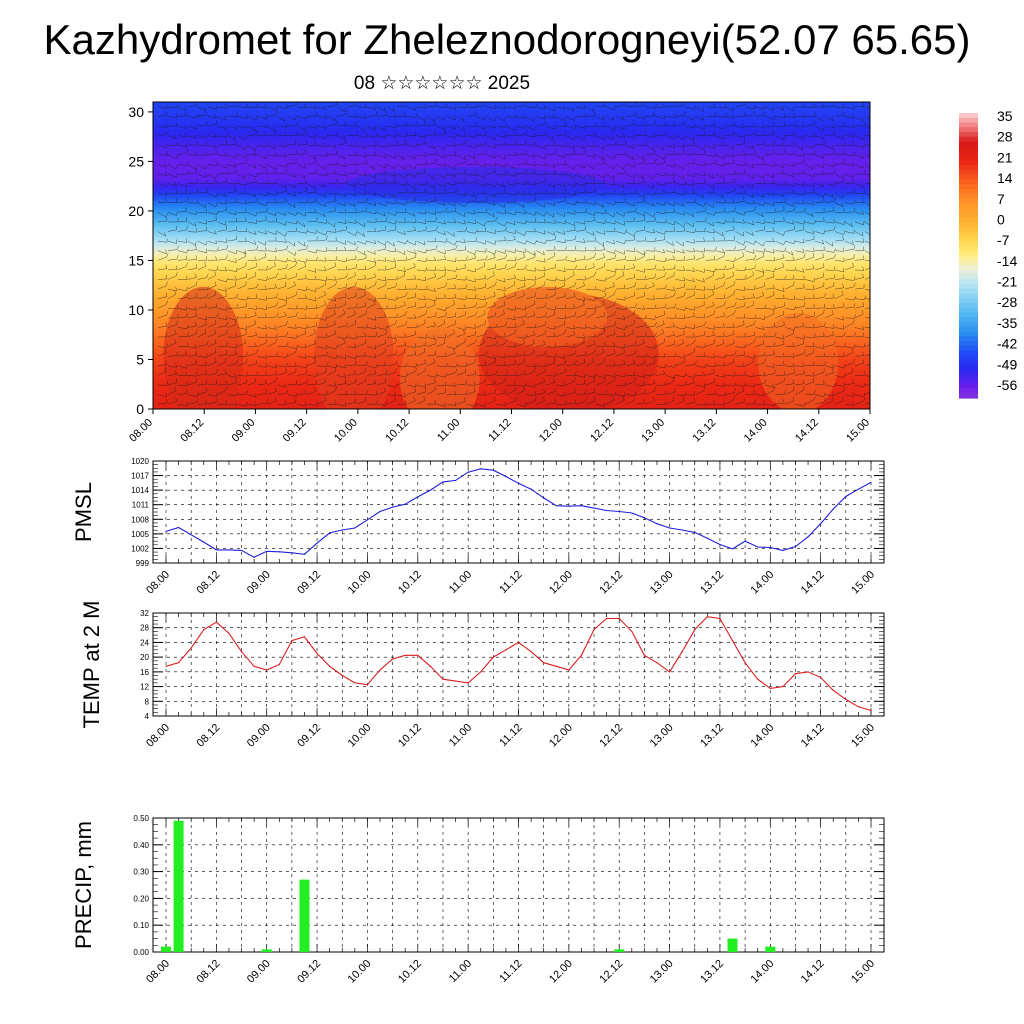 This screenshot has width=1024, height=1024. Describe the element at coordinates (410, 736) in the screenshot. I see `x-tick-label: 10.12` at that location.